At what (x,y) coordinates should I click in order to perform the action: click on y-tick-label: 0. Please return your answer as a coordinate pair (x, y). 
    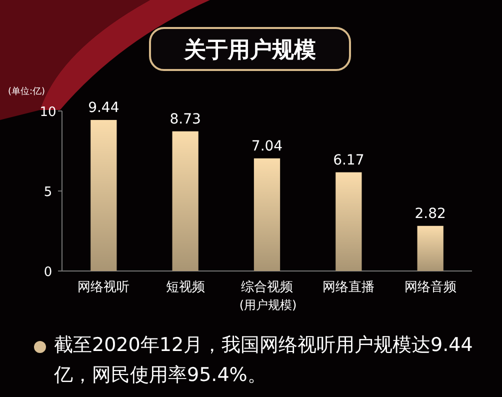
    Looking at the image, I should click on (48, 272).